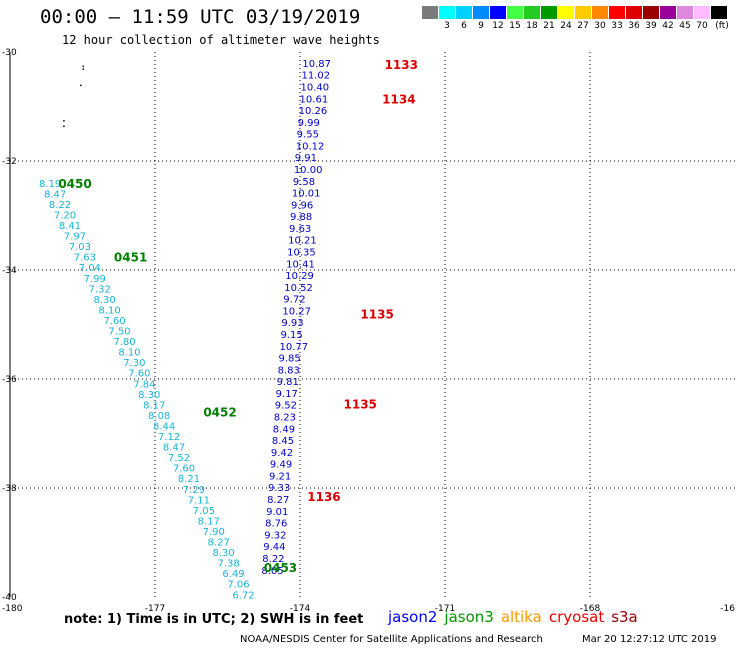  Describe the element at coordinates (398, 99) in the screenshot. I see `pass-label: 1134` at that location.